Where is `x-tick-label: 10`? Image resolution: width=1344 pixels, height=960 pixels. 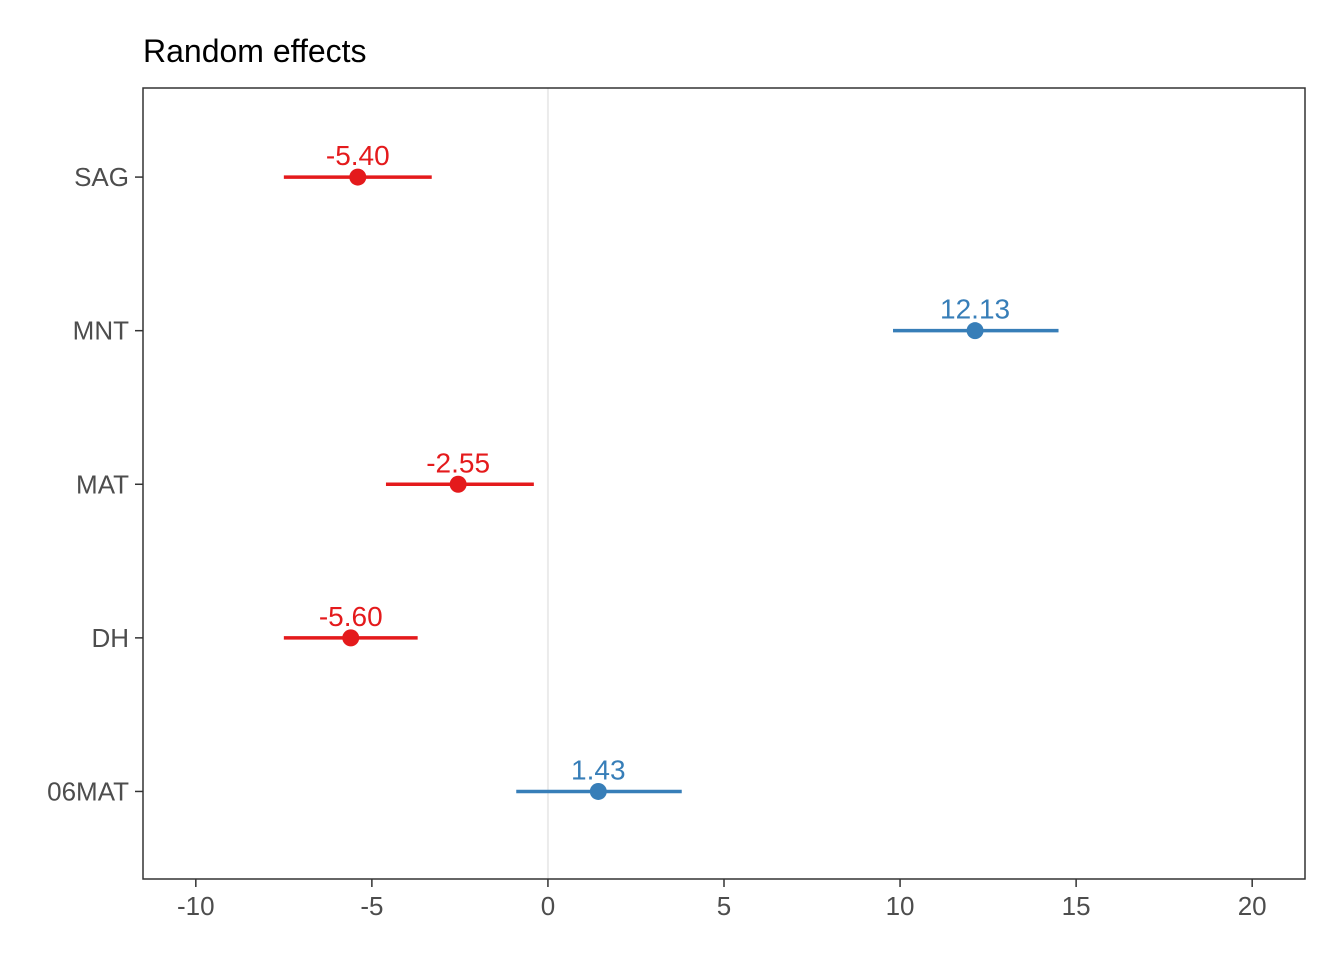
x-tick-label: 10 is located at coordinates (900, 906).